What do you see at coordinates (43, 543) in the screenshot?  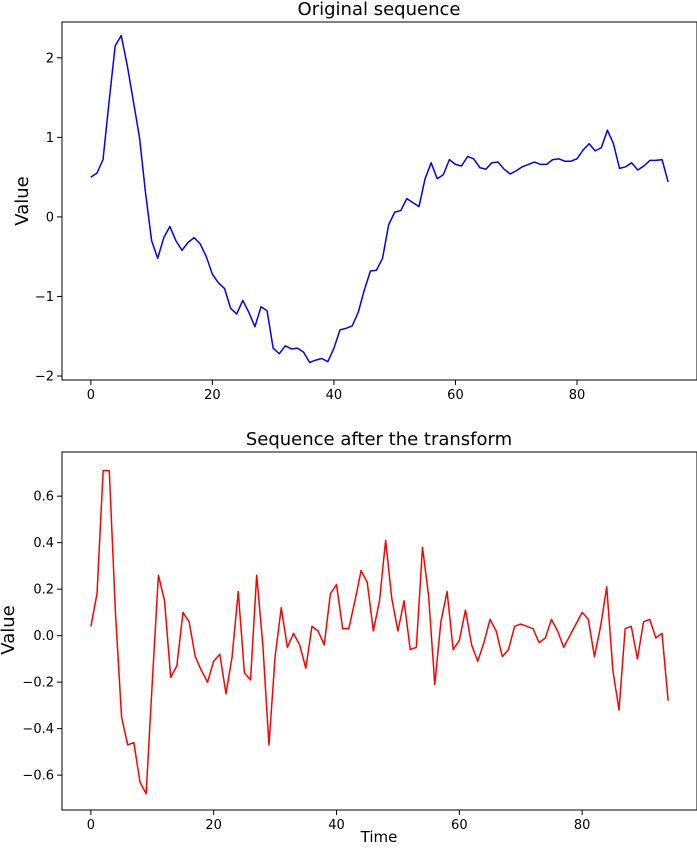 I see `y-tick-label: 0.4` at bounding box center [43, 543].